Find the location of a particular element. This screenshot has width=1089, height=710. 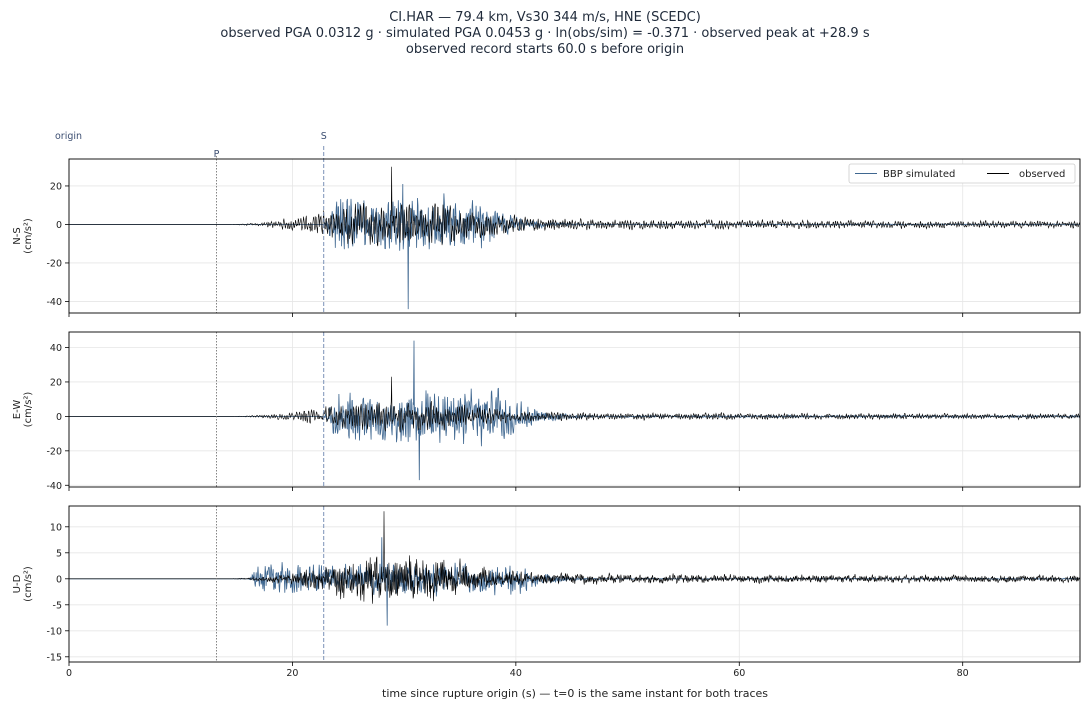

legend-label-simulated: BBP simulated is located at coordinates (919, 174).